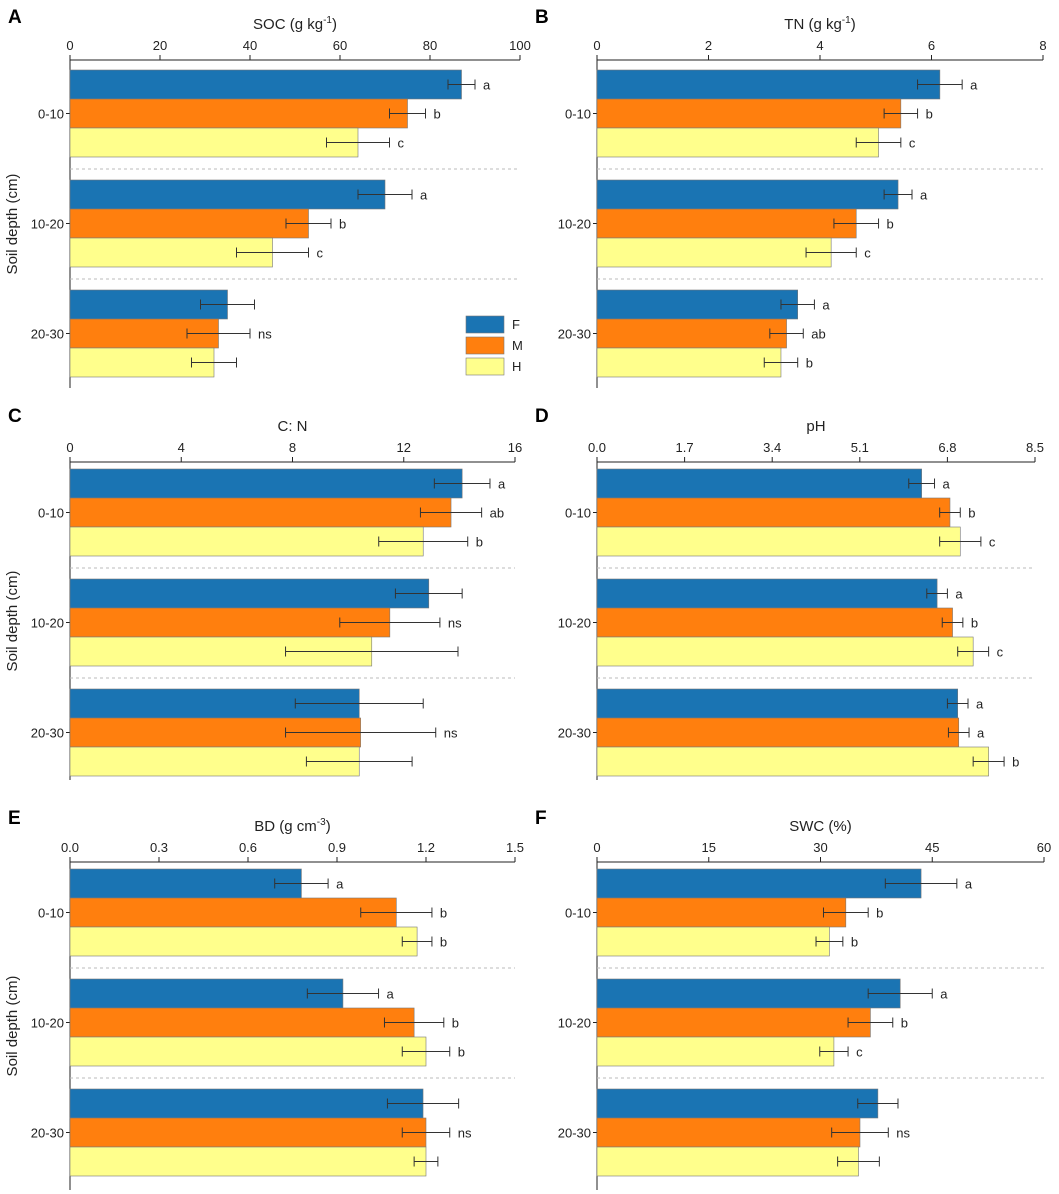 The height and width of the screenshot is (1194, 1059). What do you see at coordinates (516, 366) in the screenshot?
I see `legend-label: H` at bounding box center [516, 366].